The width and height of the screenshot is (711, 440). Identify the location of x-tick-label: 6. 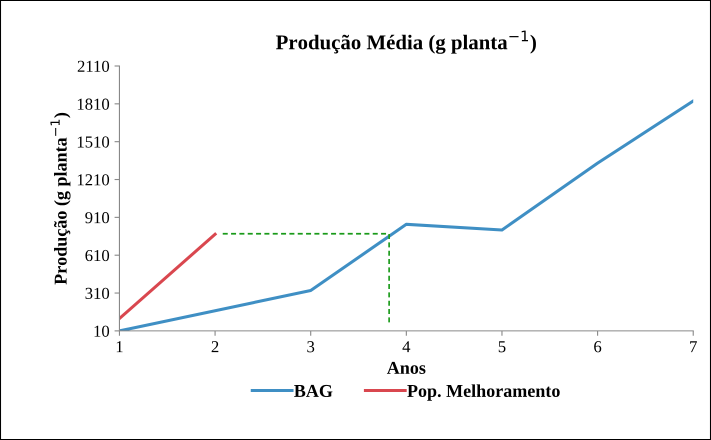
(598, 346).